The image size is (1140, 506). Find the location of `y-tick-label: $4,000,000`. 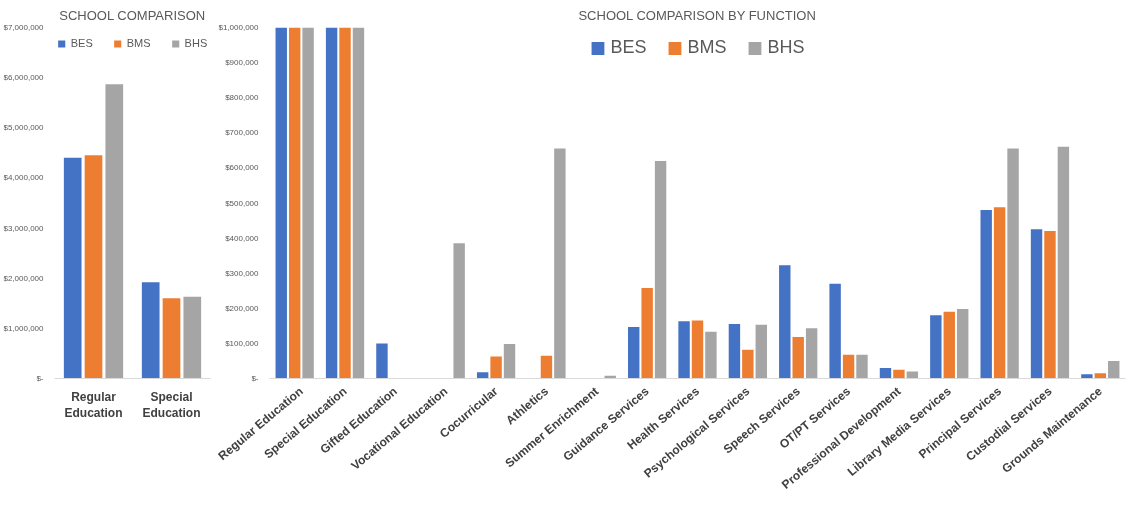

y-tick-label: $4,000,000 is located at coordinates (24, 178).